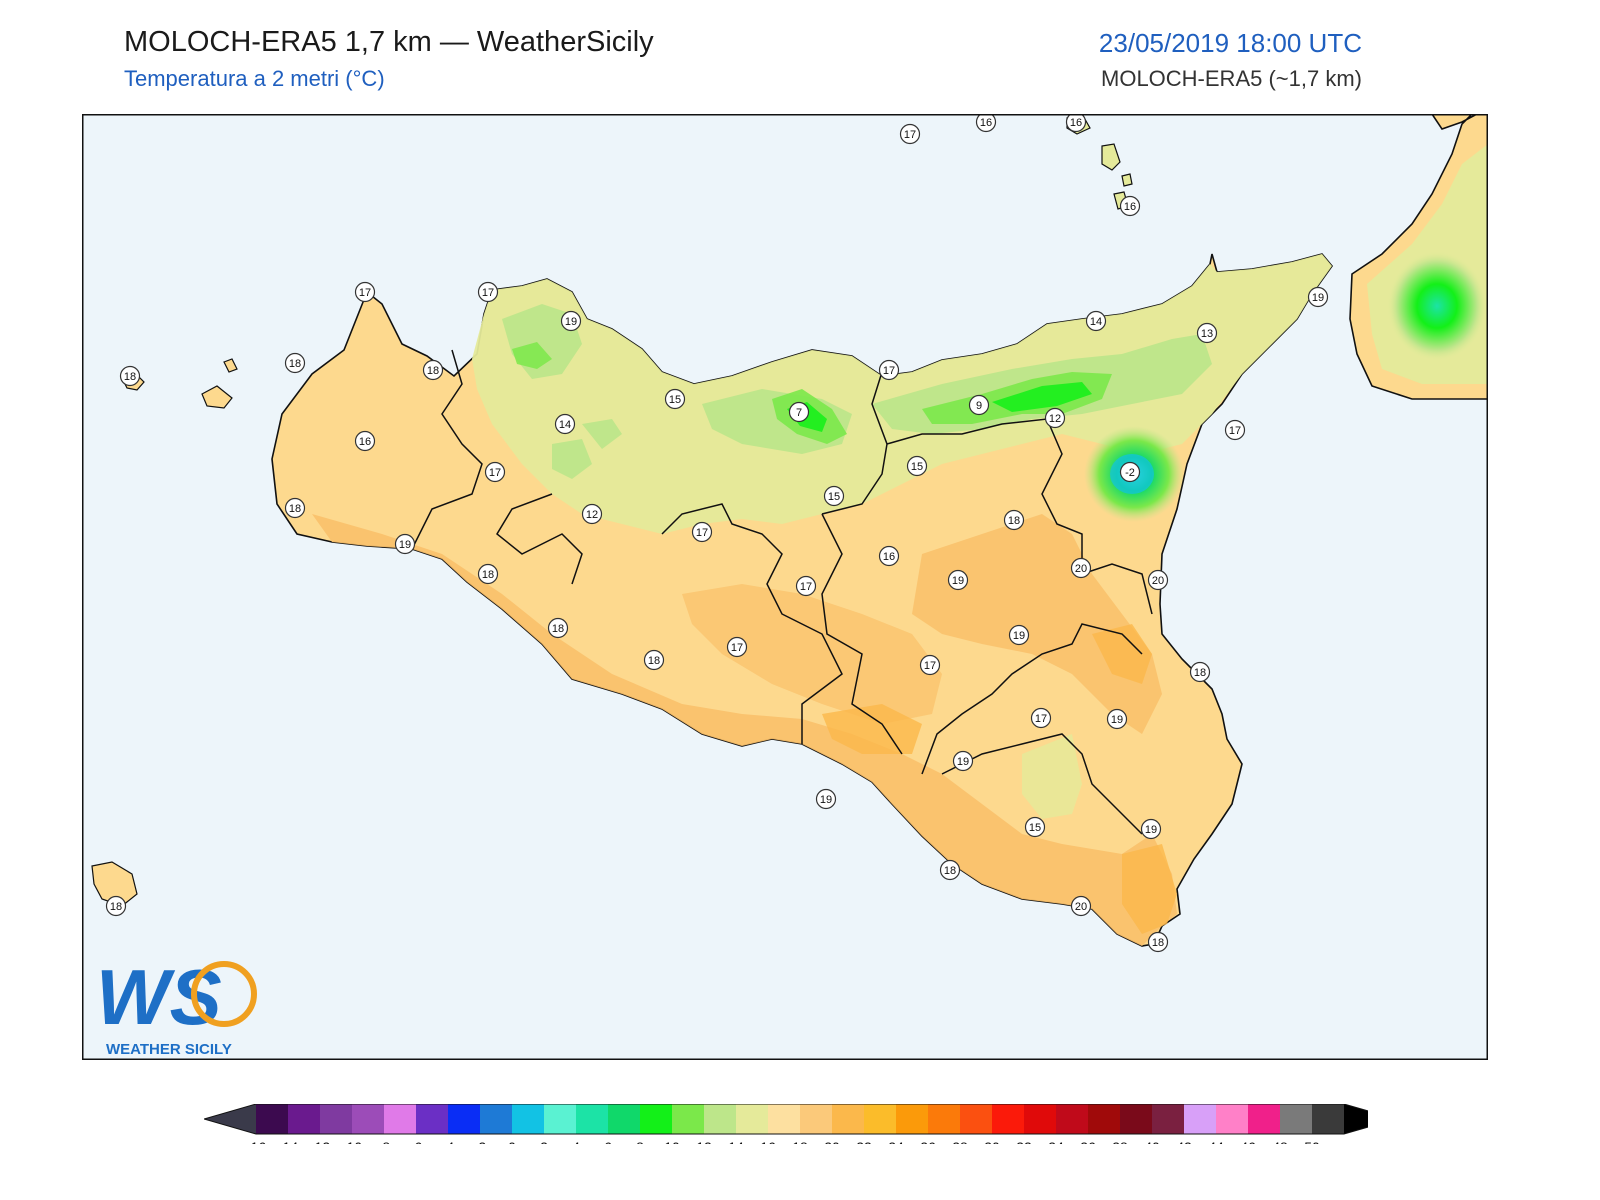 This screenshot has height=1200, width=1600. What do you see at coordinates (979, 405) in the screenshot?
I see `station-marker: 9` at bounding box center [979, 405].